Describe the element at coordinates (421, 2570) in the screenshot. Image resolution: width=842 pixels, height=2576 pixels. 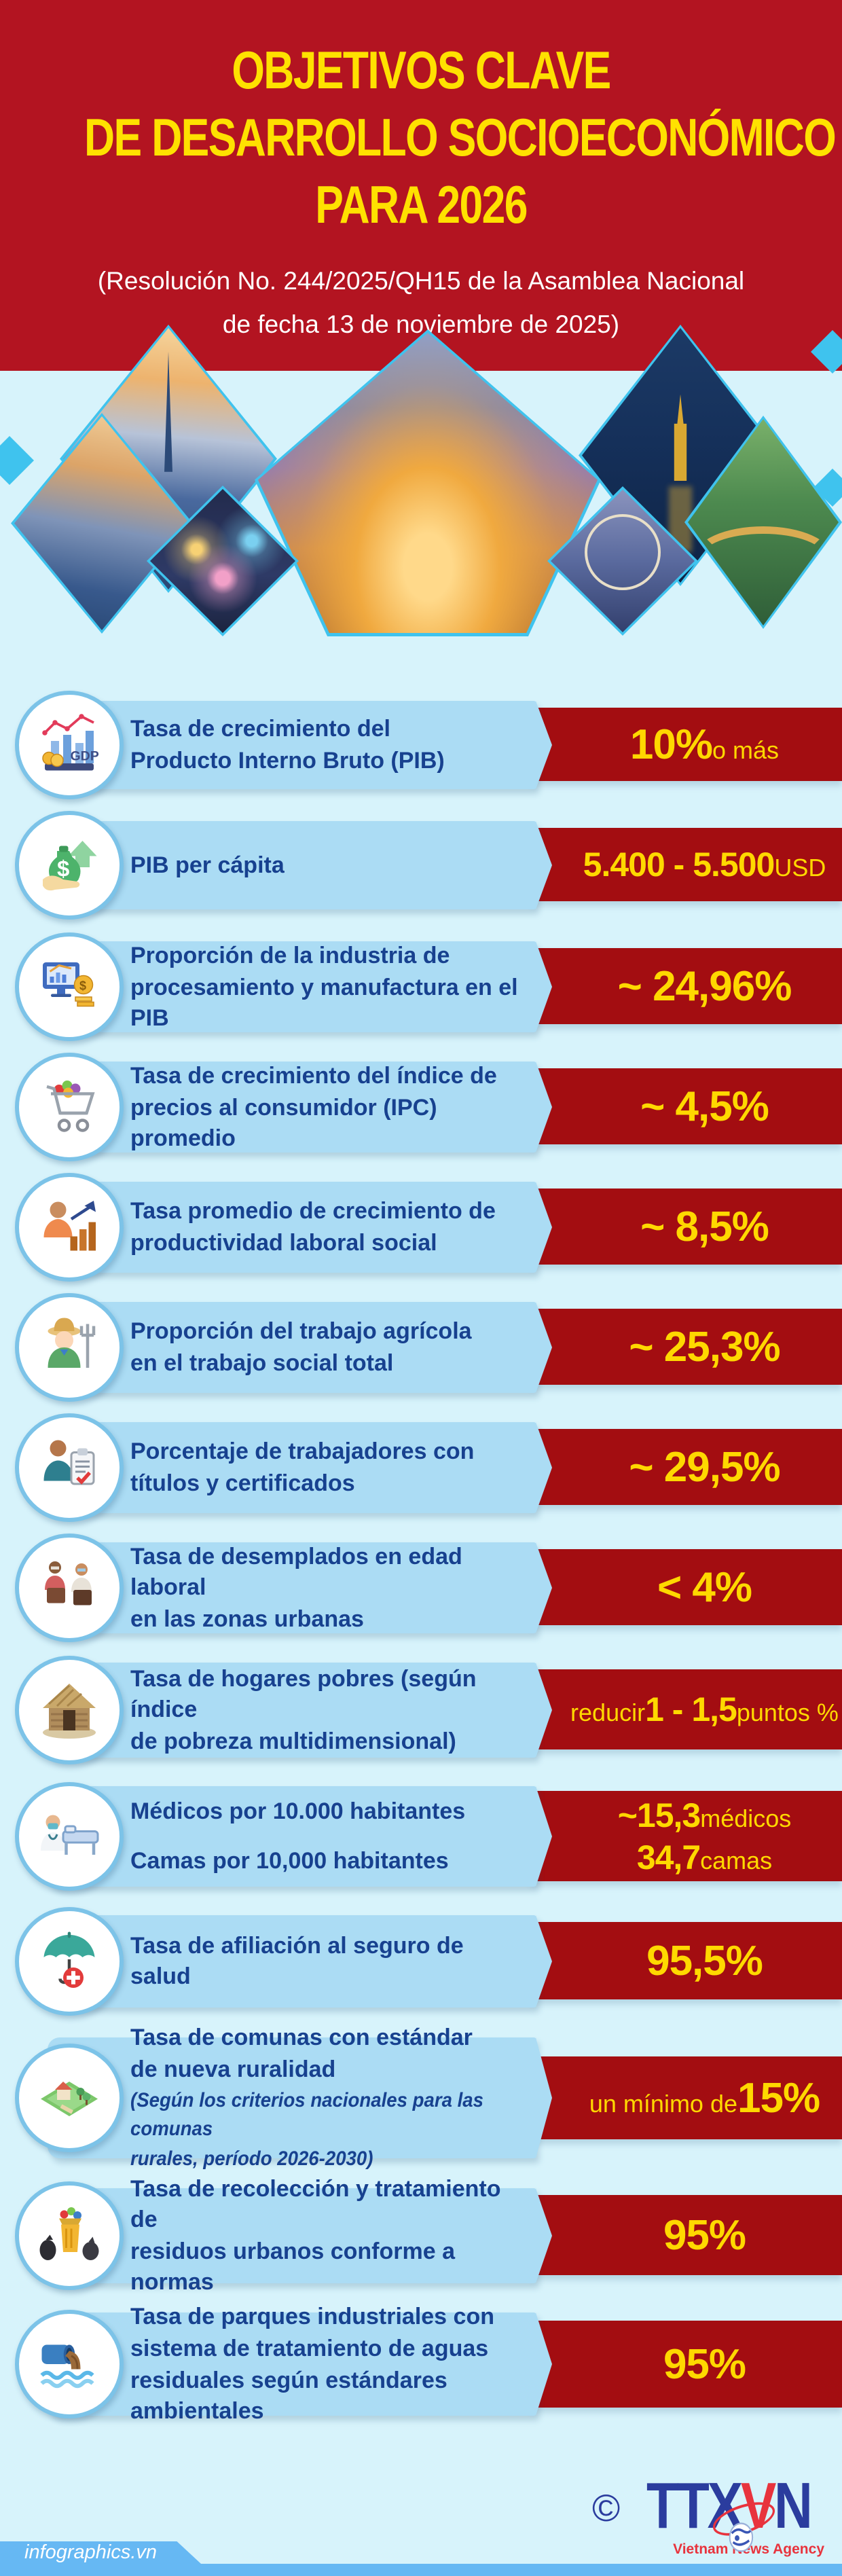
I see `bottom-strip` at that location.